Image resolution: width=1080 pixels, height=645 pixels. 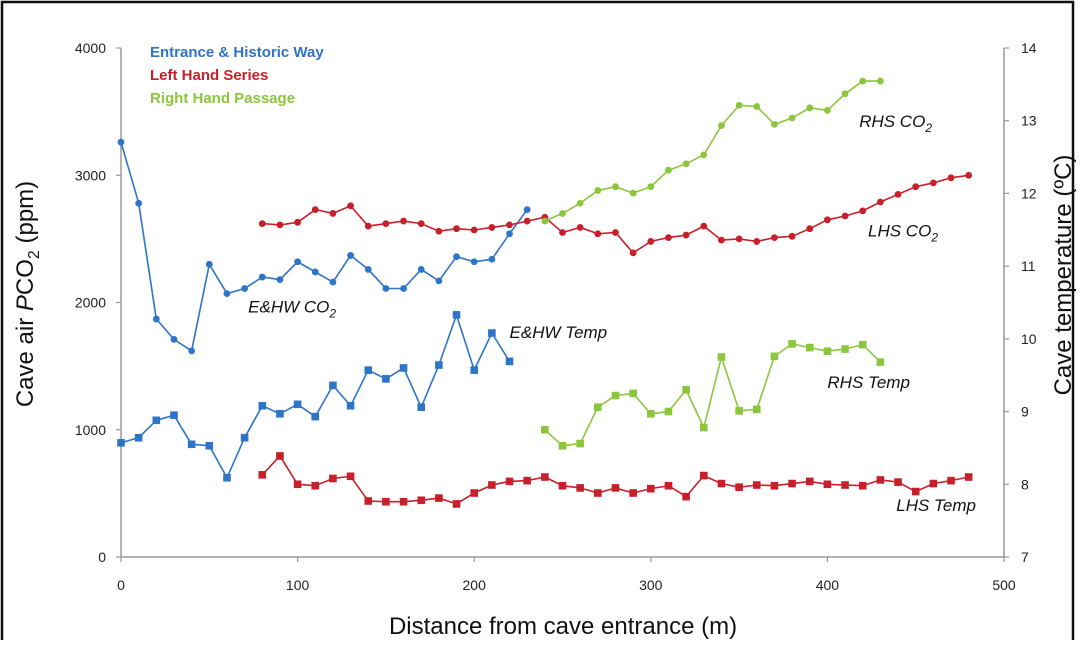 What do you see at coordinates (1029, 48) in the screenshot?
I see `y-right-tick-label: 14` at bounding box center [1029, 48].